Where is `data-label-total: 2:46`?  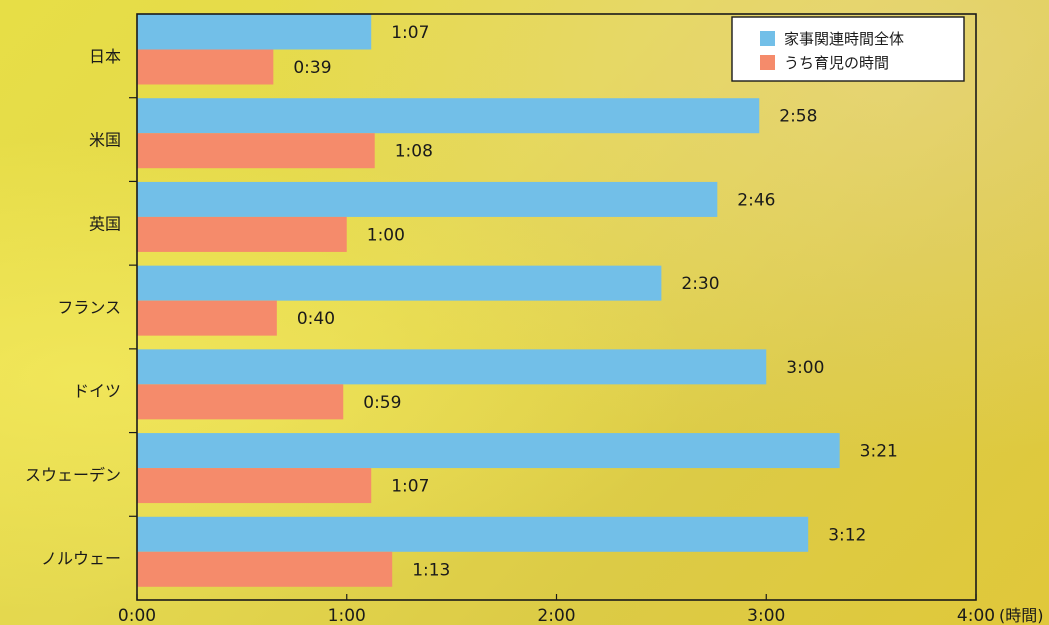 data-label-total: 2:46 is located at coordinates (756, 200).